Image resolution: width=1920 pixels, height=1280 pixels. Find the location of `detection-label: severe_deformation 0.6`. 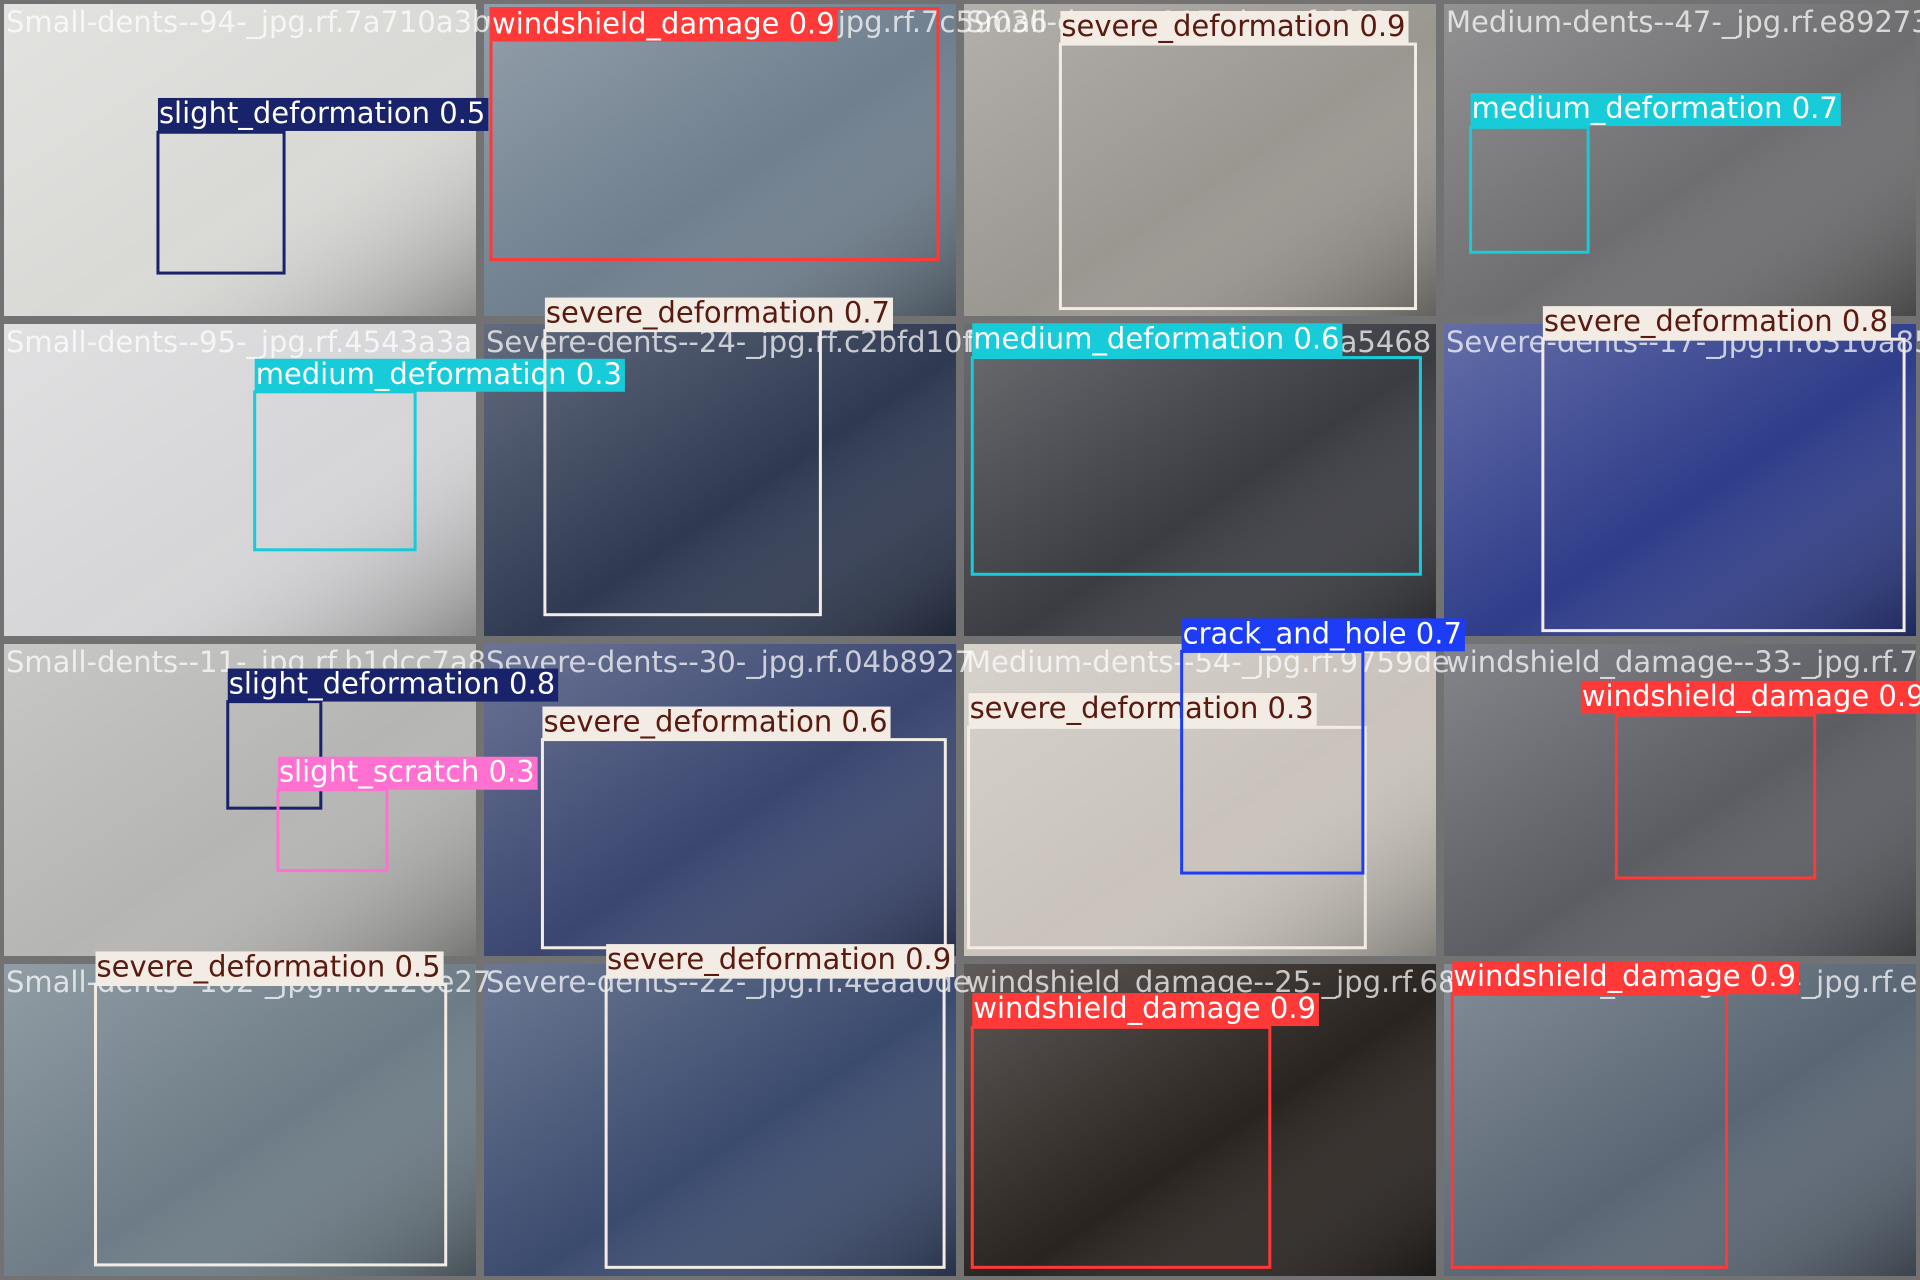

detection-label: severe_deformation 0.6 is located at coordinates (715, 722).